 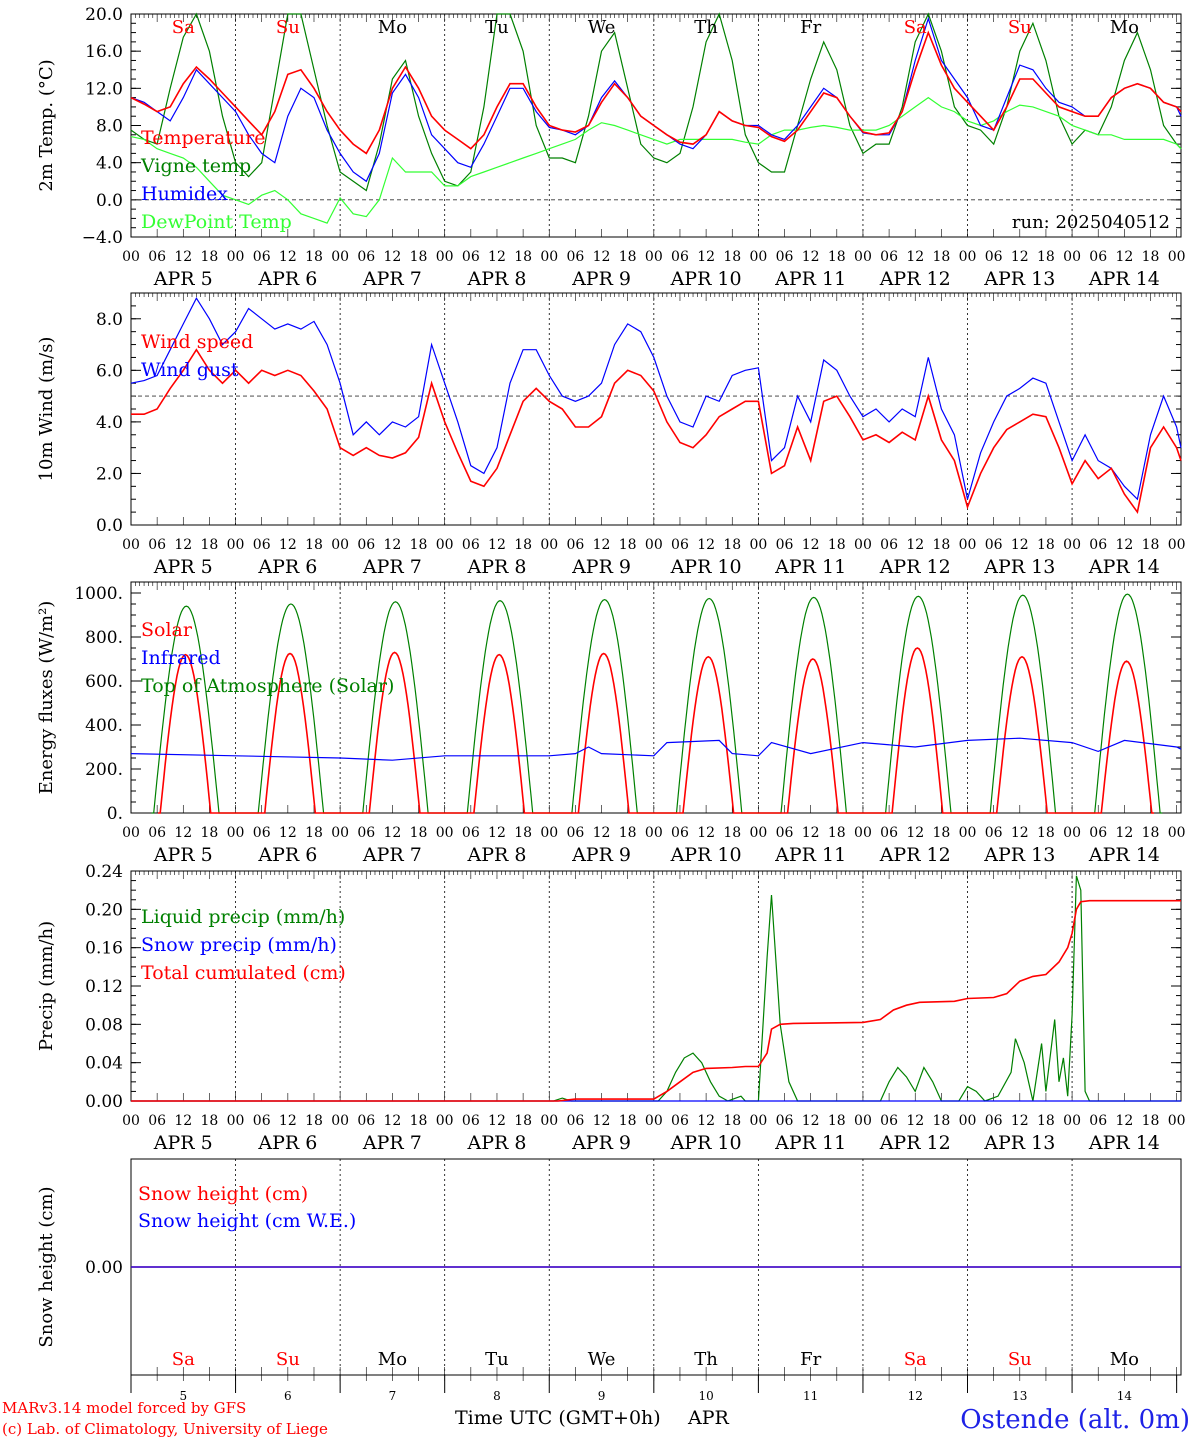 I want to click on legend-item: Wind speed, so click(x=197, y=342).